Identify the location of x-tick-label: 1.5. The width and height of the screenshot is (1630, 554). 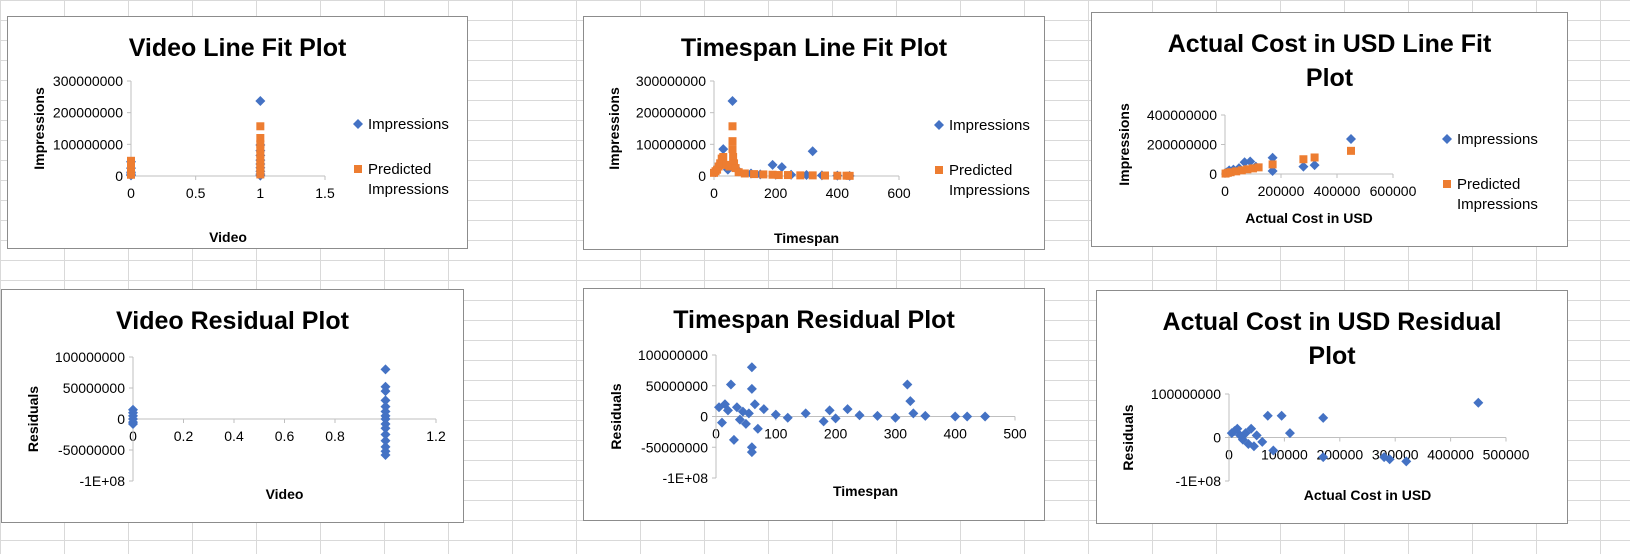
(325, 193).